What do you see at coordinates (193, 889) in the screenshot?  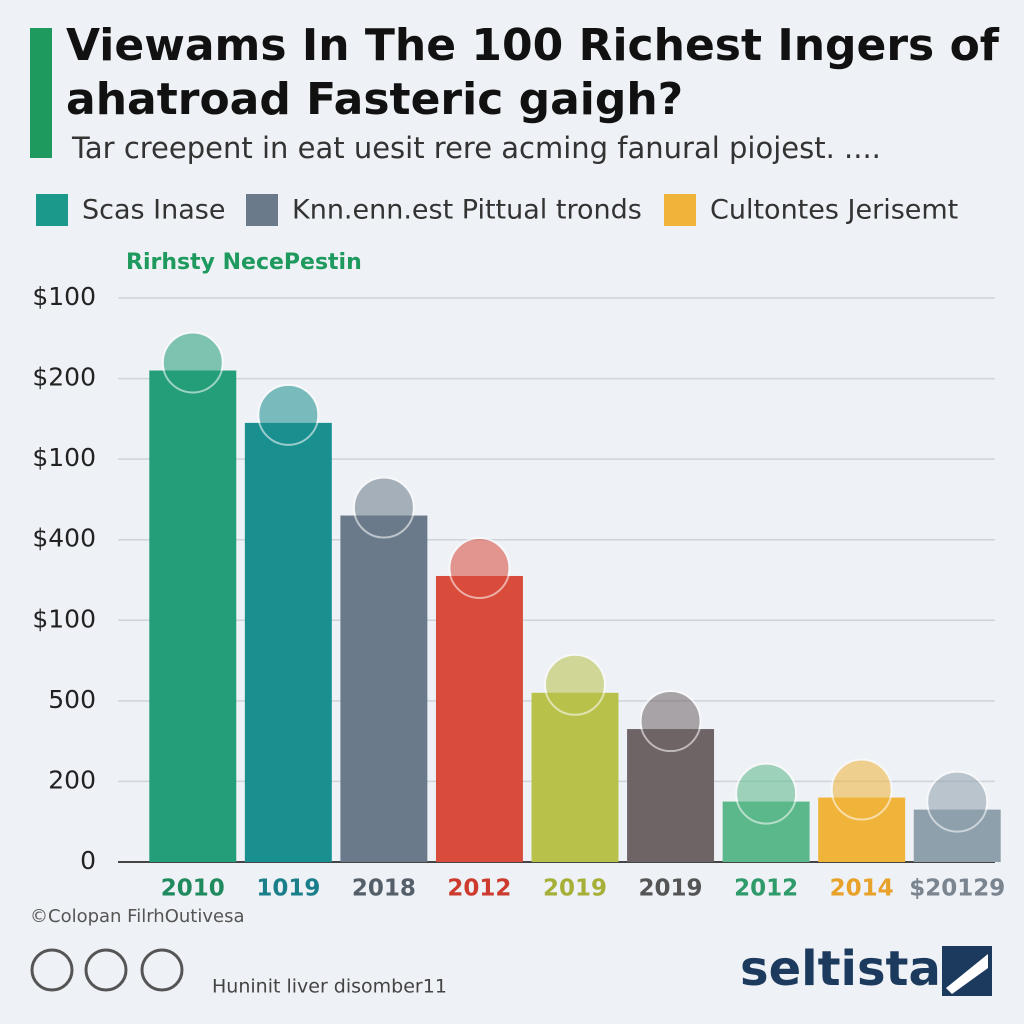 I see `x-tick-label: 2010` at bounding box center [193, 889].